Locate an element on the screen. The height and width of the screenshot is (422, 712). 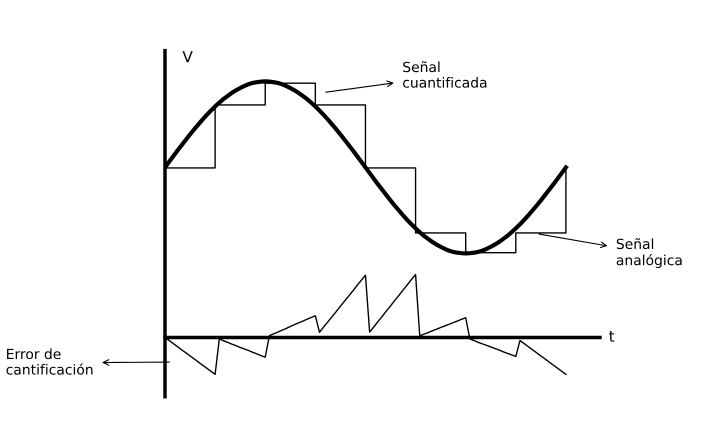
text: Error de cantificación is located at coordinates (49, 361).